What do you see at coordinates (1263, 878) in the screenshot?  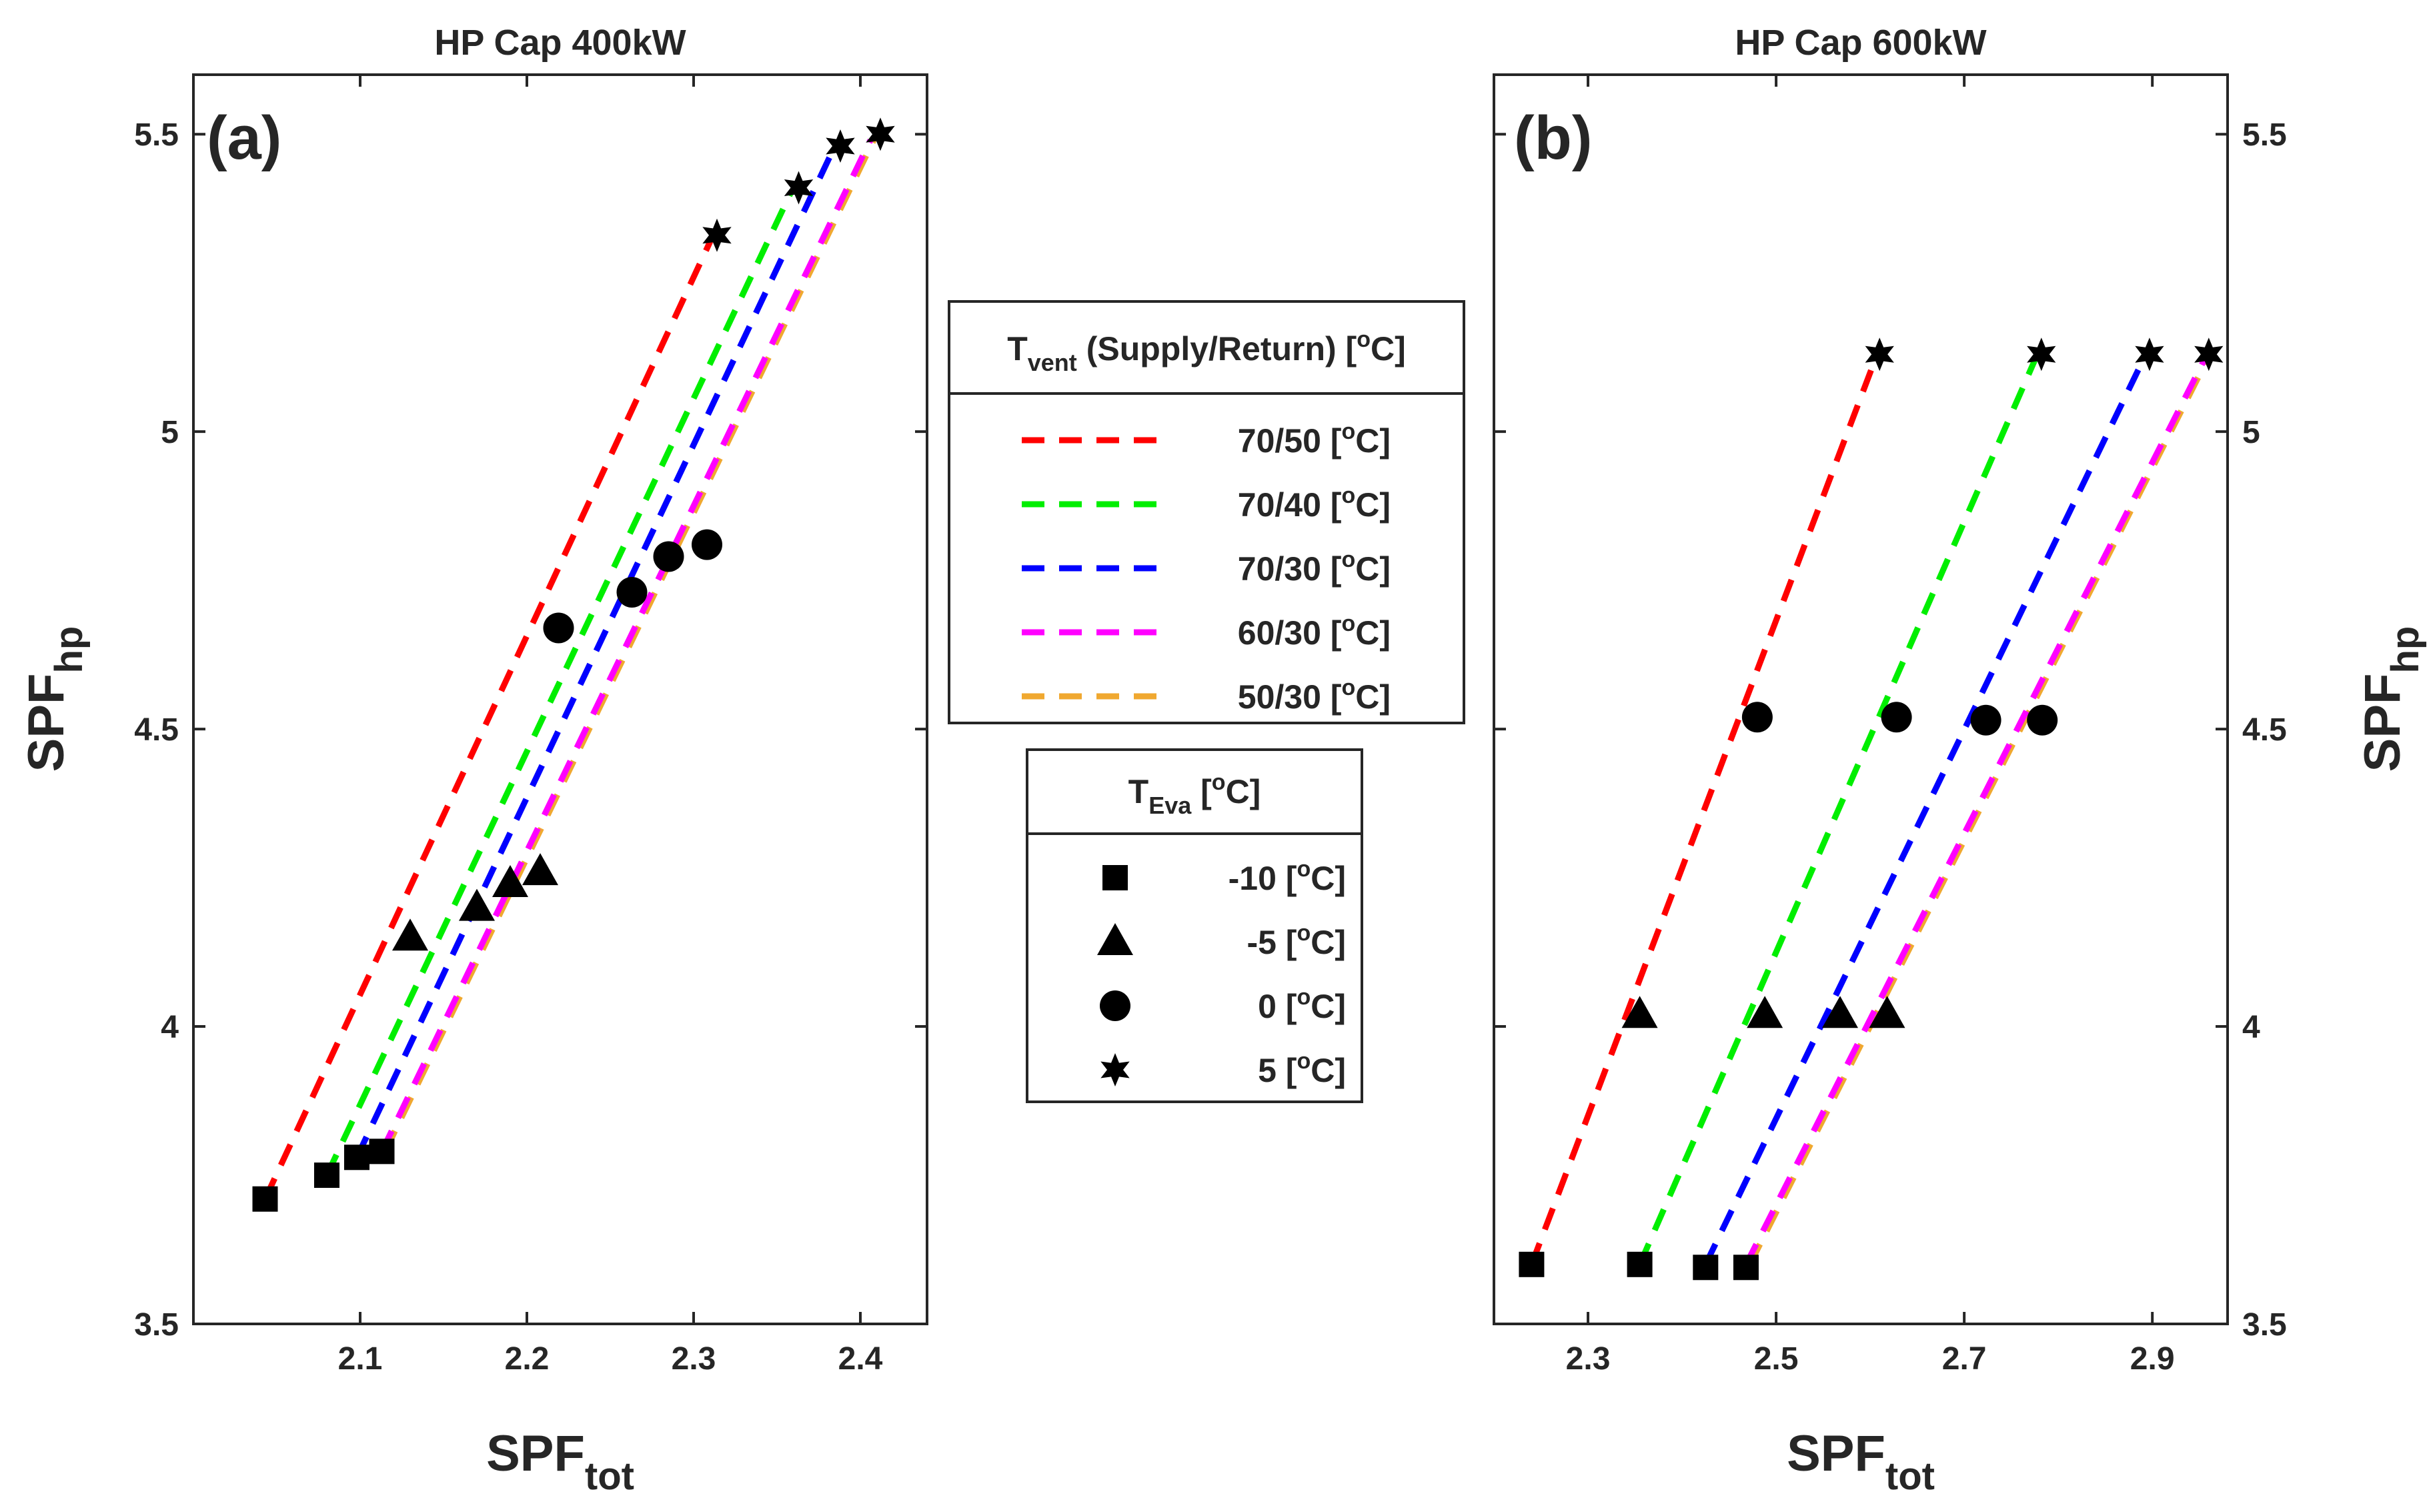 I see `legend-eva-label-value: -10 [` at bounding box center [1263, 878].